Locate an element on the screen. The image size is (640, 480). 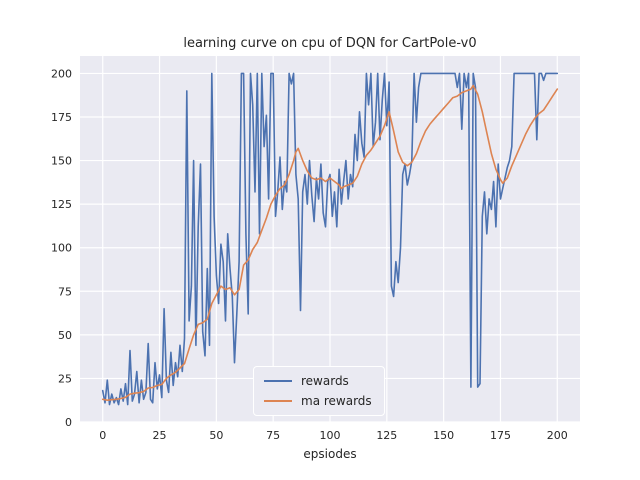
legend-item-ma-rewards: ma rewards is located at coordinates (318, 401).